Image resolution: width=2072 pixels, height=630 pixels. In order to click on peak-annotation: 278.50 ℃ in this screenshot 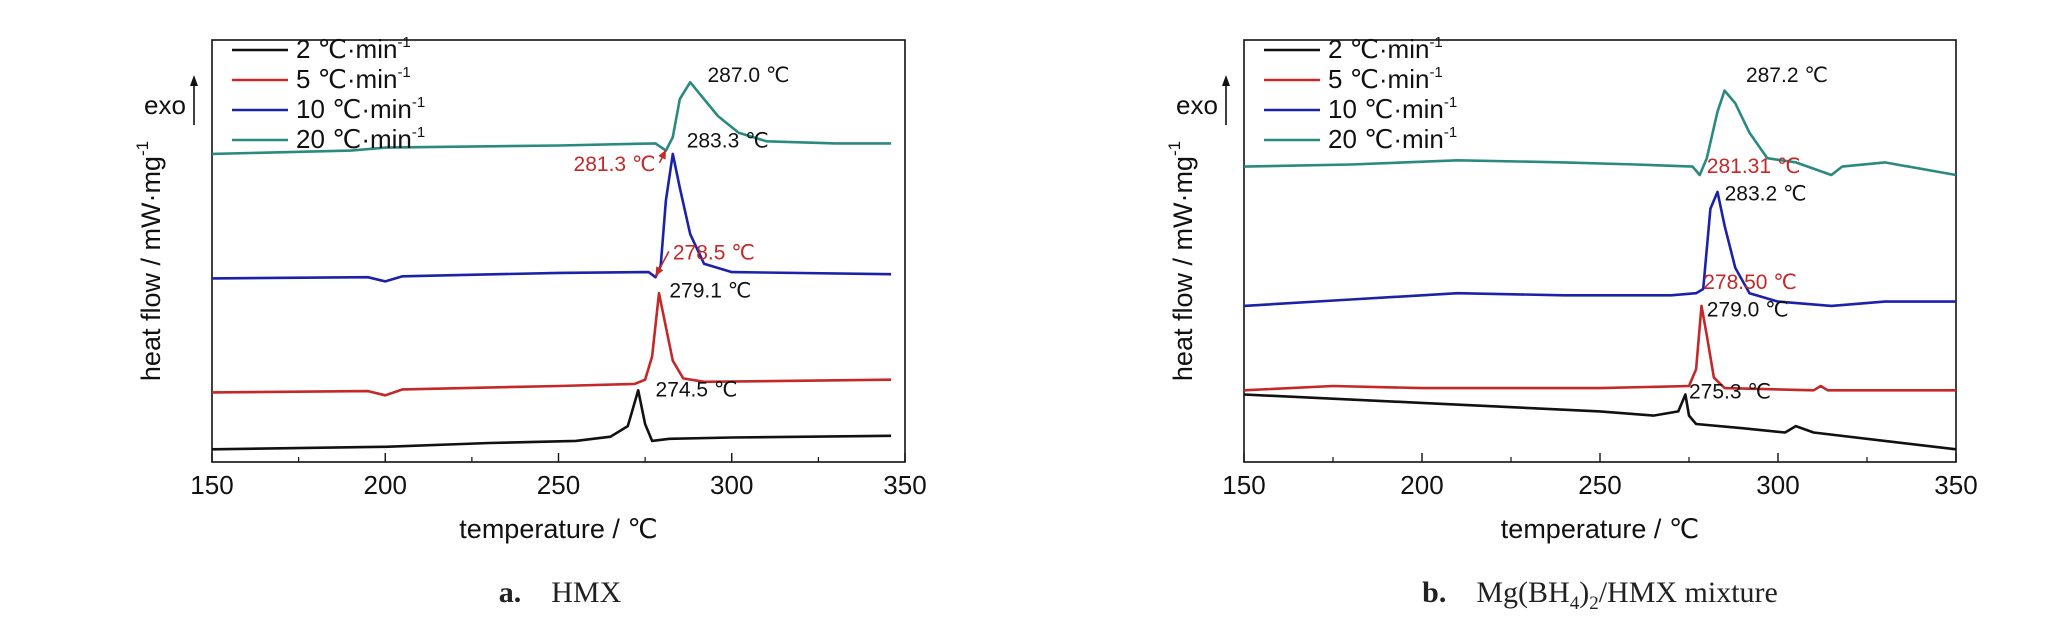, I will do `click(1750, 282)`.